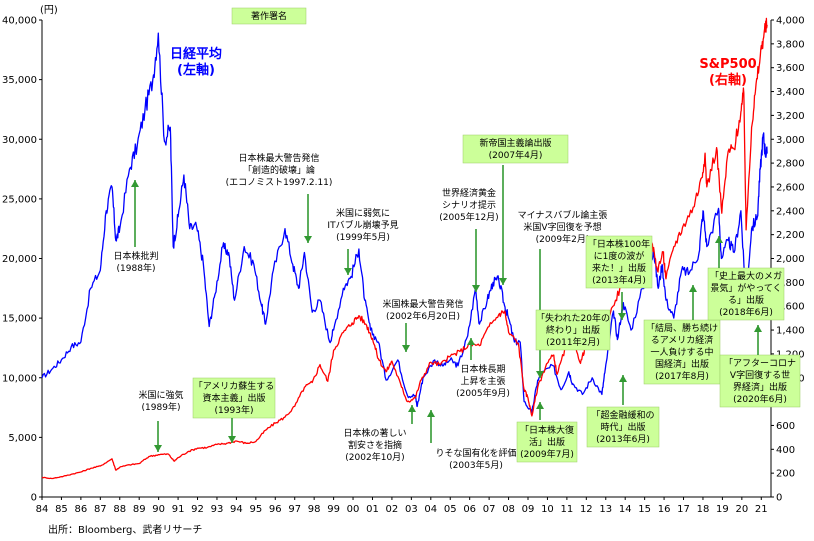  I want to click on y-left-tick-label: 40,000, so click(19, 21).